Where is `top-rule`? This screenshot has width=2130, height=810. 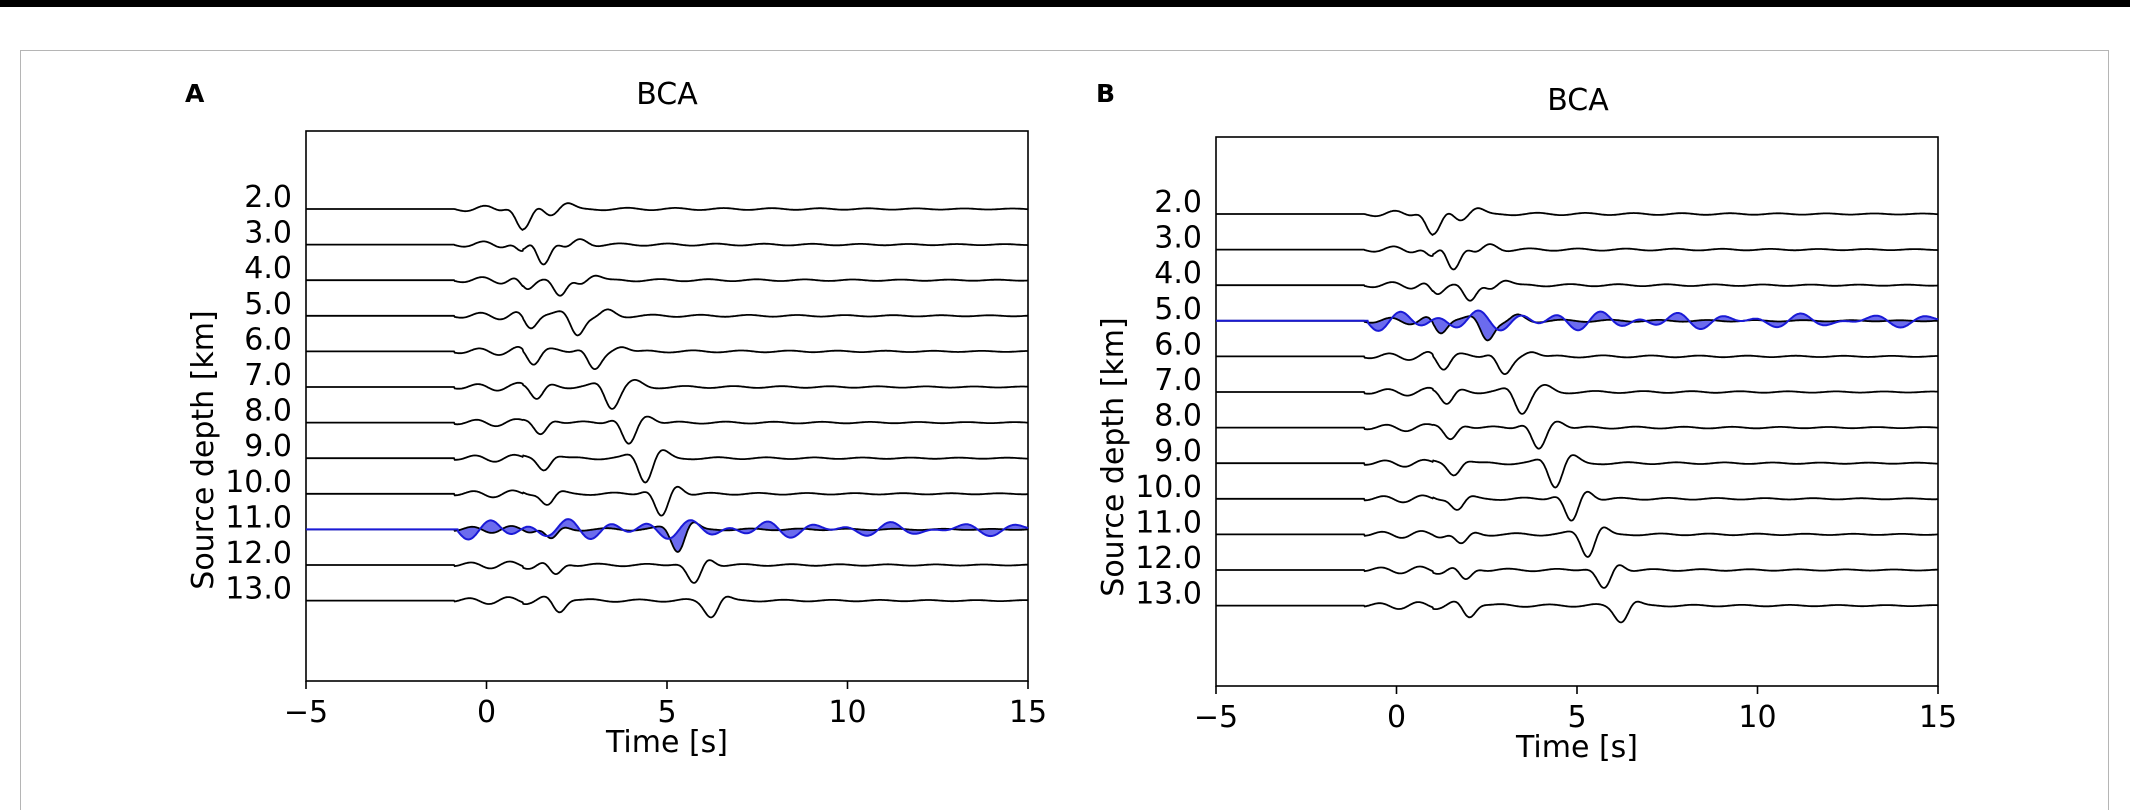 top-rule is located at coordinates (1065, 3).